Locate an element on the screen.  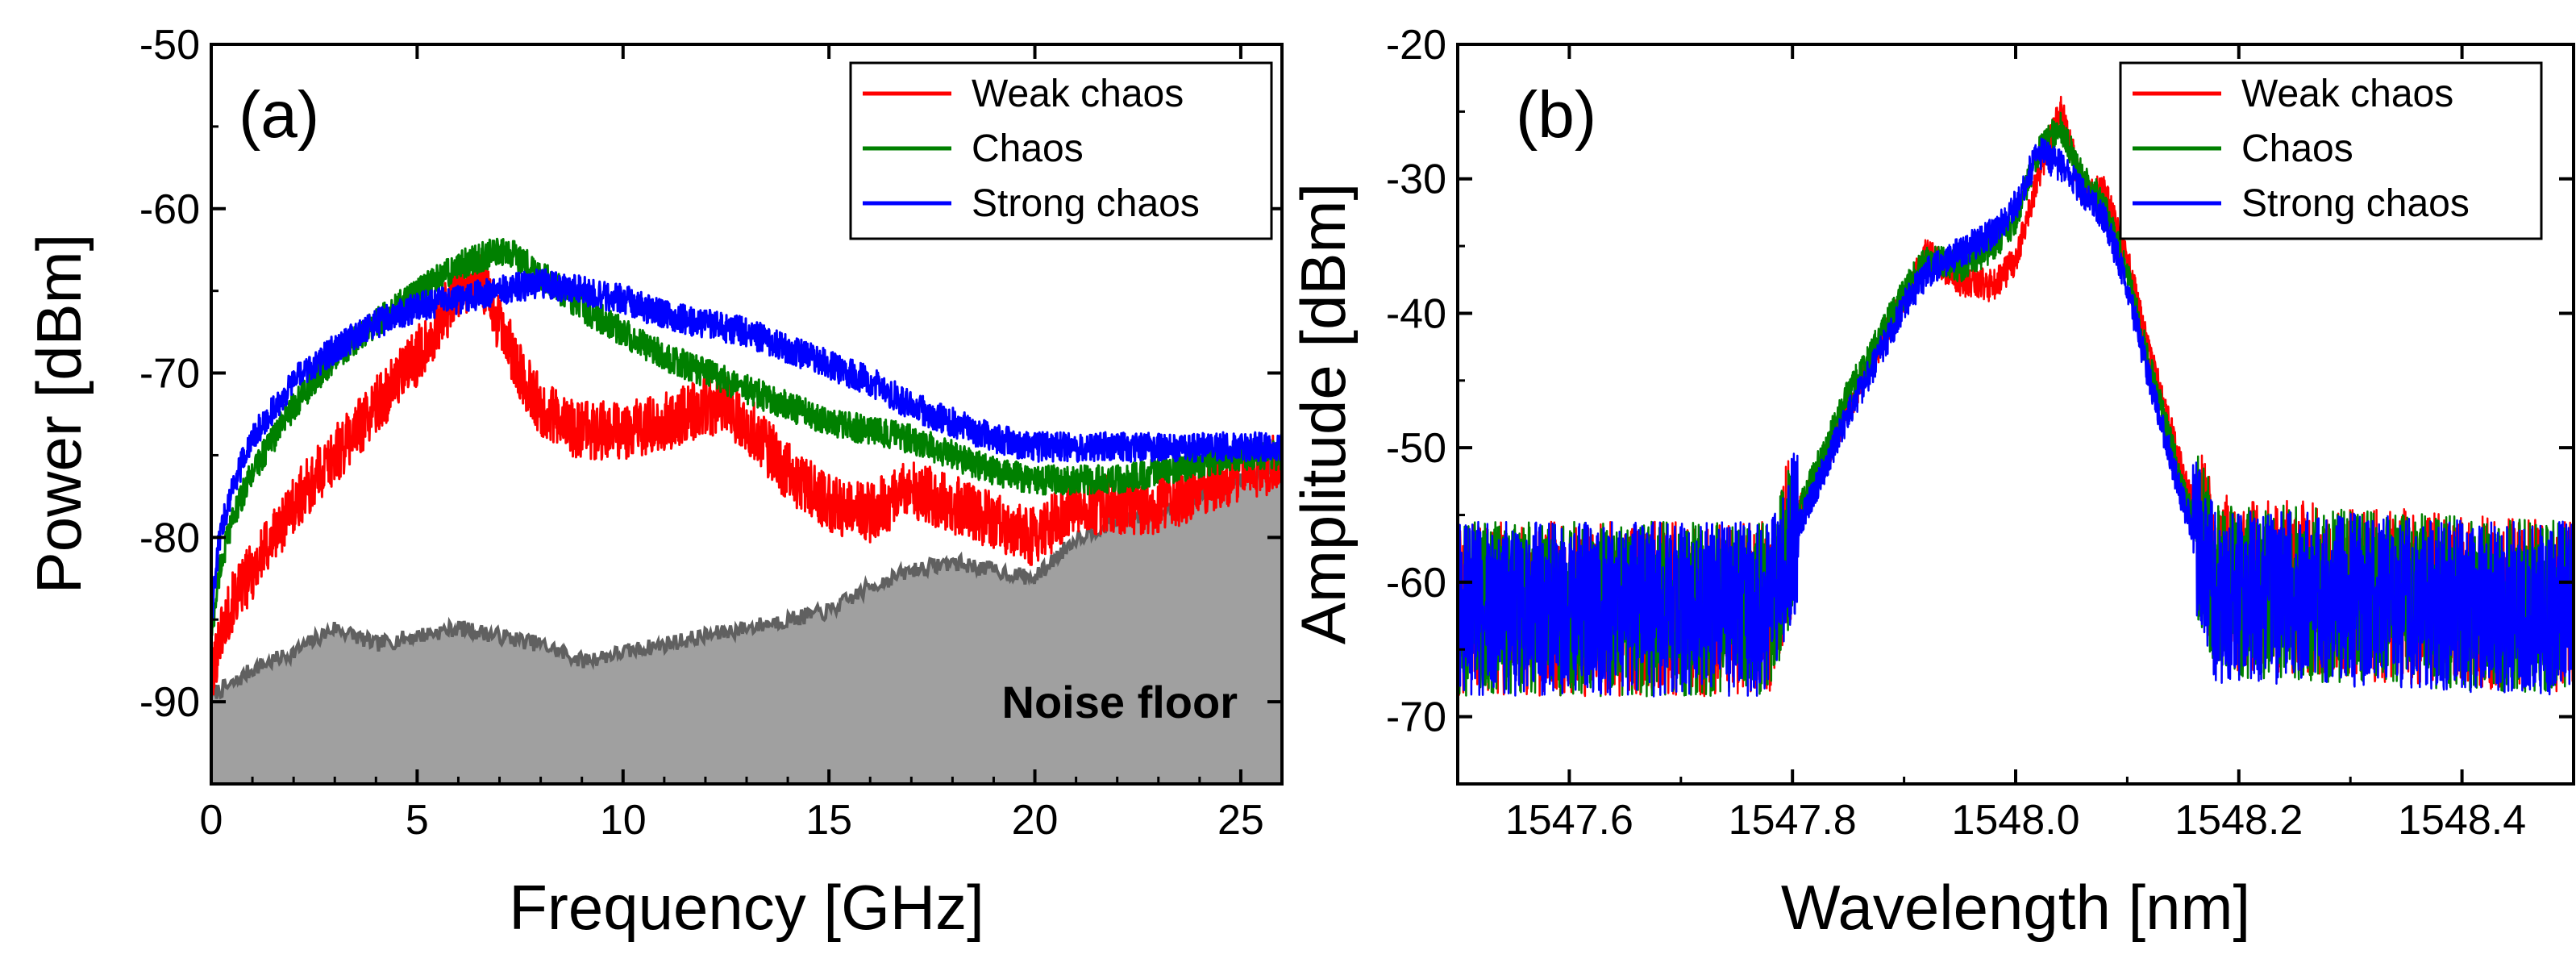
y-tick-label: -40 is located at coordinates (1416, 313).